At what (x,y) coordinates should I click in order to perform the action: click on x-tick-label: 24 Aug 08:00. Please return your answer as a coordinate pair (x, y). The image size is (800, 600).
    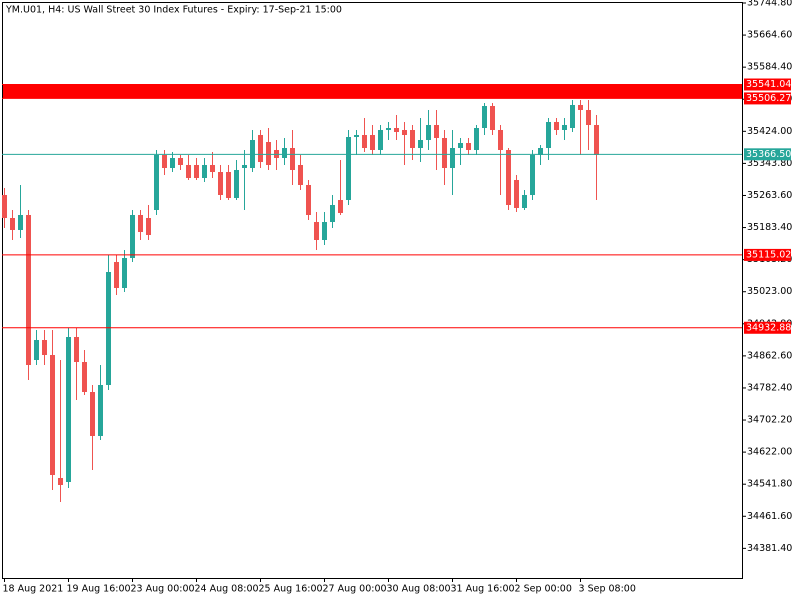
    Looking at the image, I should click on (227, 589).